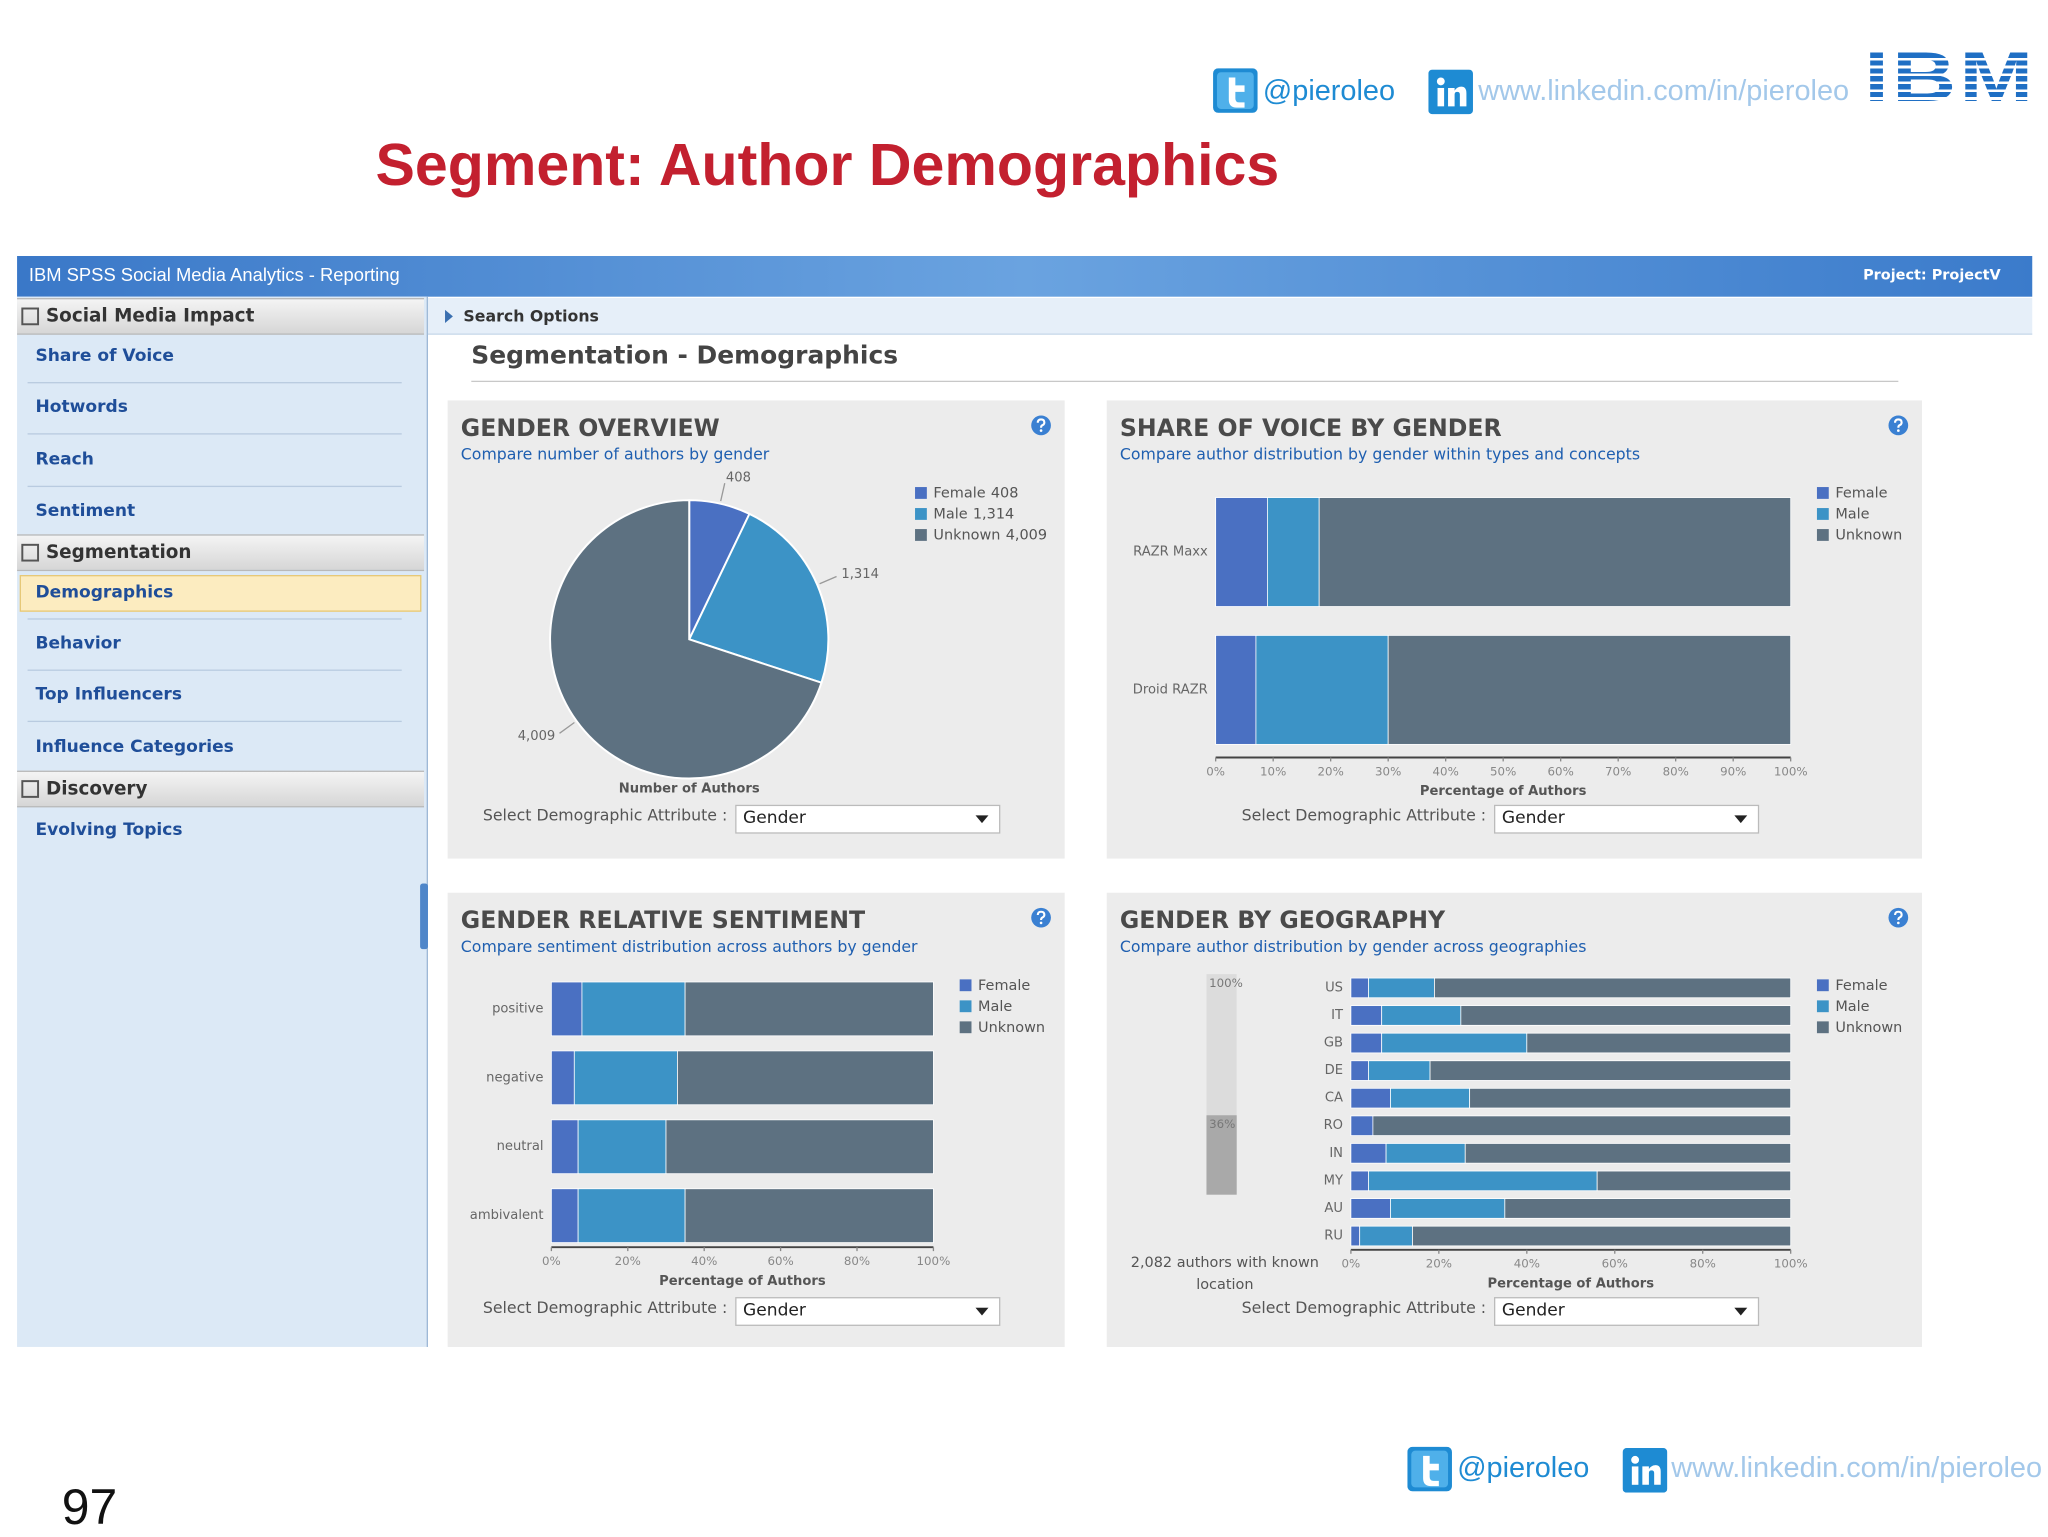 Image resolution: width=2048 pixels, height=1537 pixels. Describe the element at coordinates (1861, 494) in the screenshot. I see `legend-label: Female` at that location.